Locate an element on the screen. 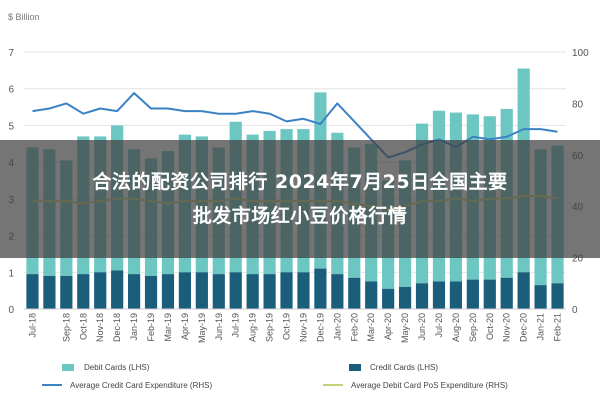  x-axis-tick-label: Oct-19 is located at coordinates (287, 326).